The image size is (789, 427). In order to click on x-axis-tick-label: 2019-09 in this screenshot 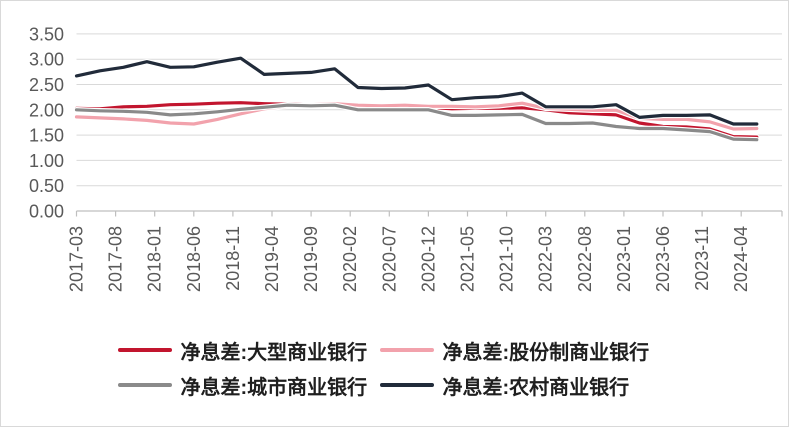, I will do `click(311, 259)`.